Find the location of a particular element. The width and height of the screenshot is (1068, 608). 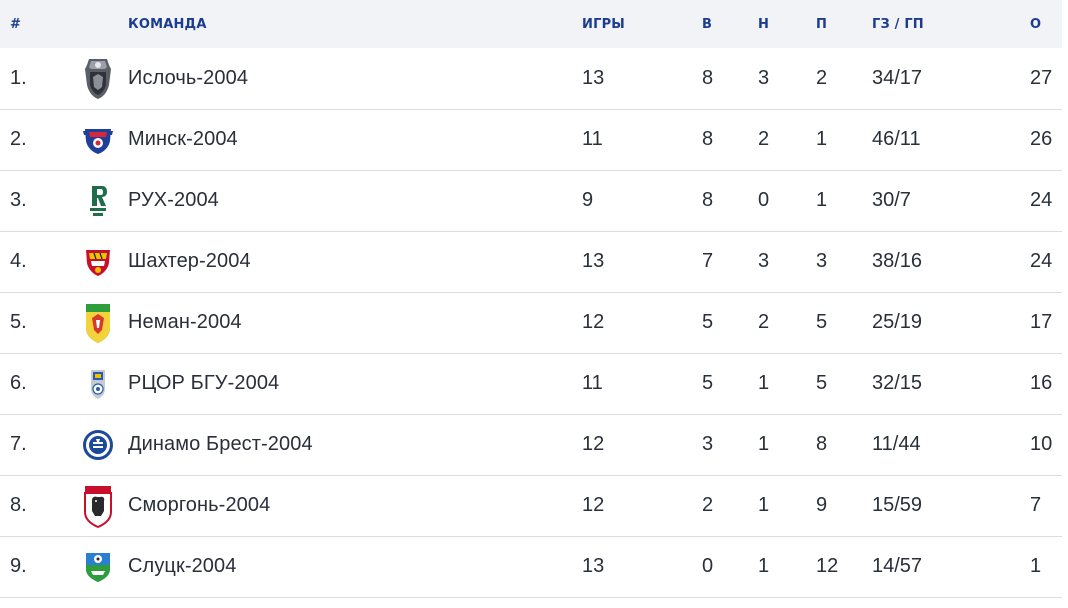

row-position: 9. is located at coordinates (18, 566).